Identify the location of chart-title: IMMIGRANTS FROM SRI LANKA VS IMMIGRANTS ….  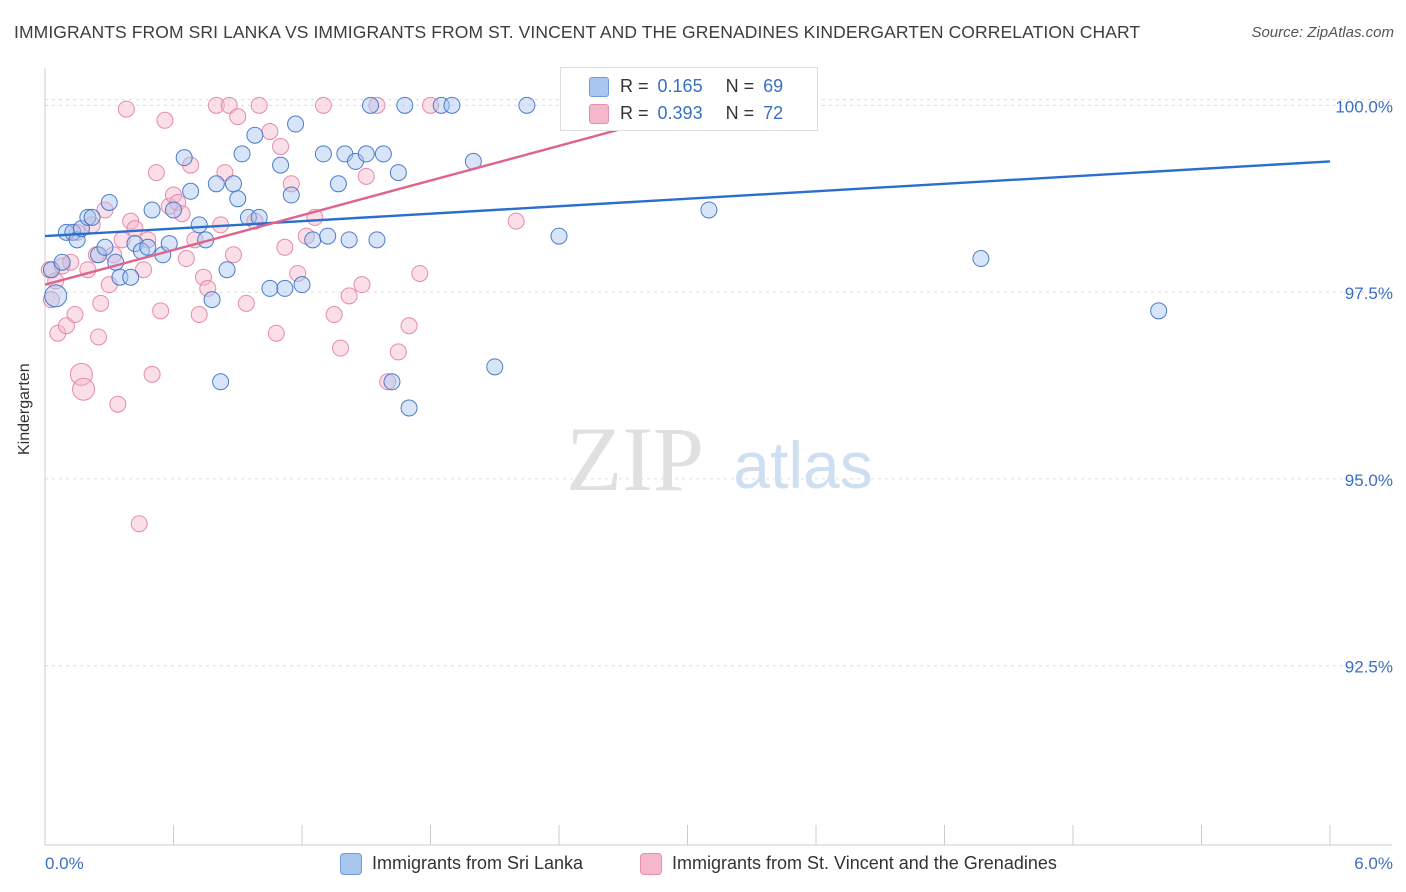
(577, 32).